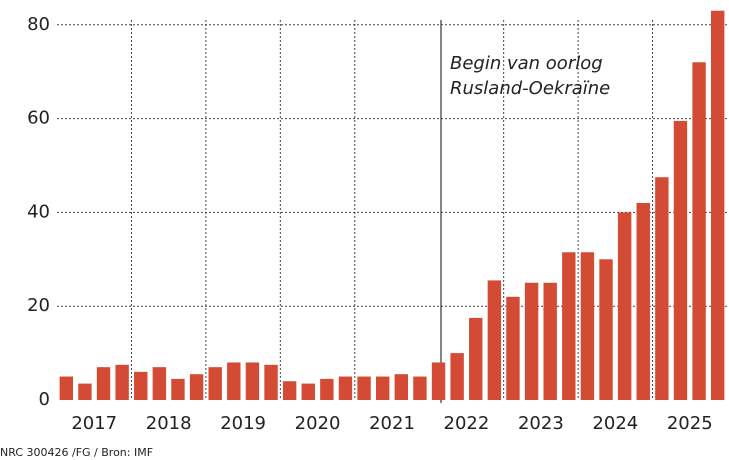 This screenshot has width=729, height=460. What do you see at coordinates (38, 118) in the screenshot?
I see `y-tick-label: 60` at bounding box center [38, 118].